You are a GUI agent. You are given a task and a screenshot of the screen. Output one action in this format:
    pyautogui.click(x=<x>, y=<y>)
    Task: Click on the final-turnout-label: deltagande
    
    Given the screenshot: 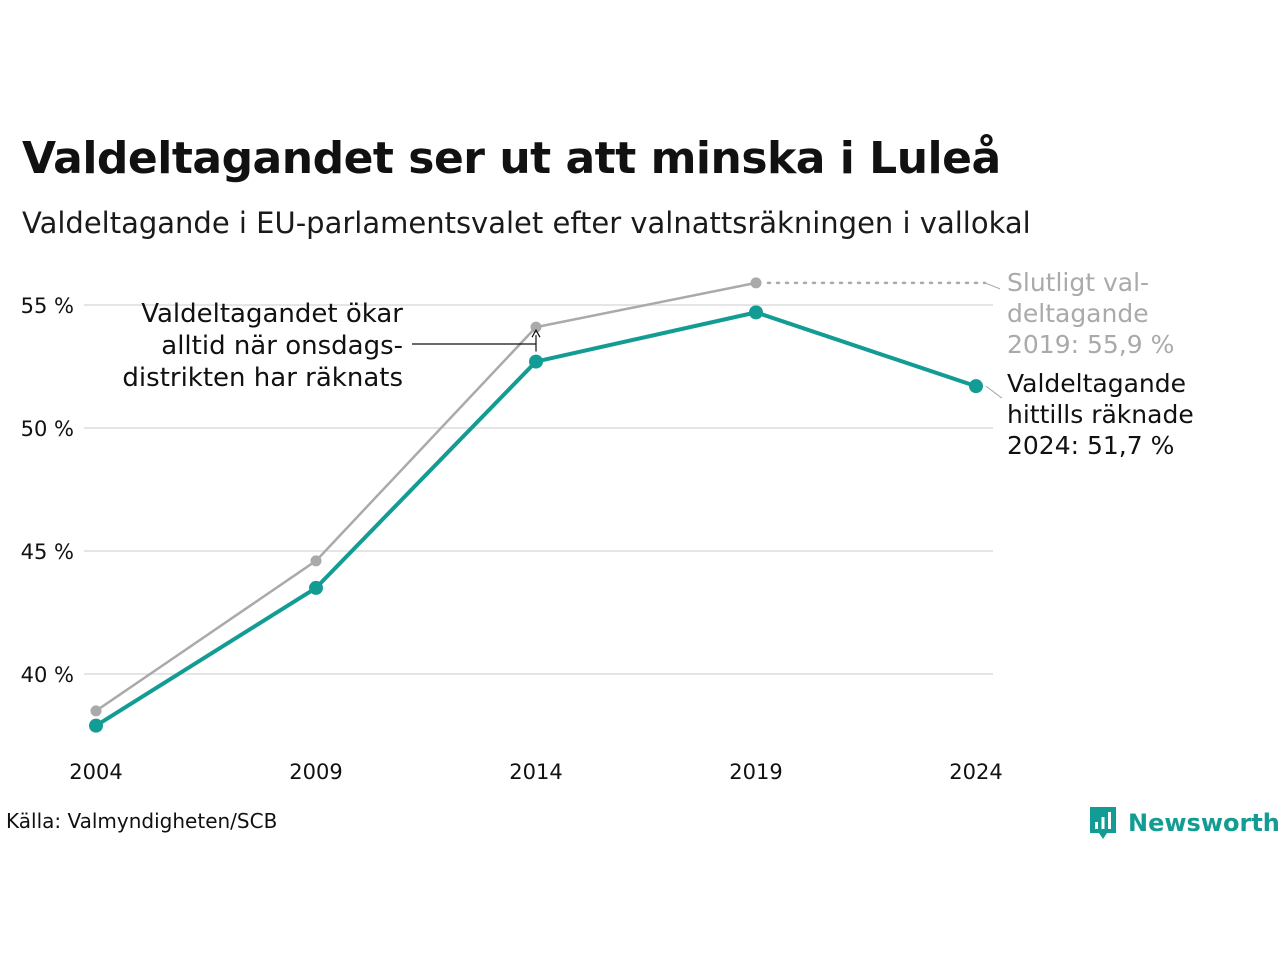 What is the action you would take?
    pyautogui.click(x=1078, y=313)
    